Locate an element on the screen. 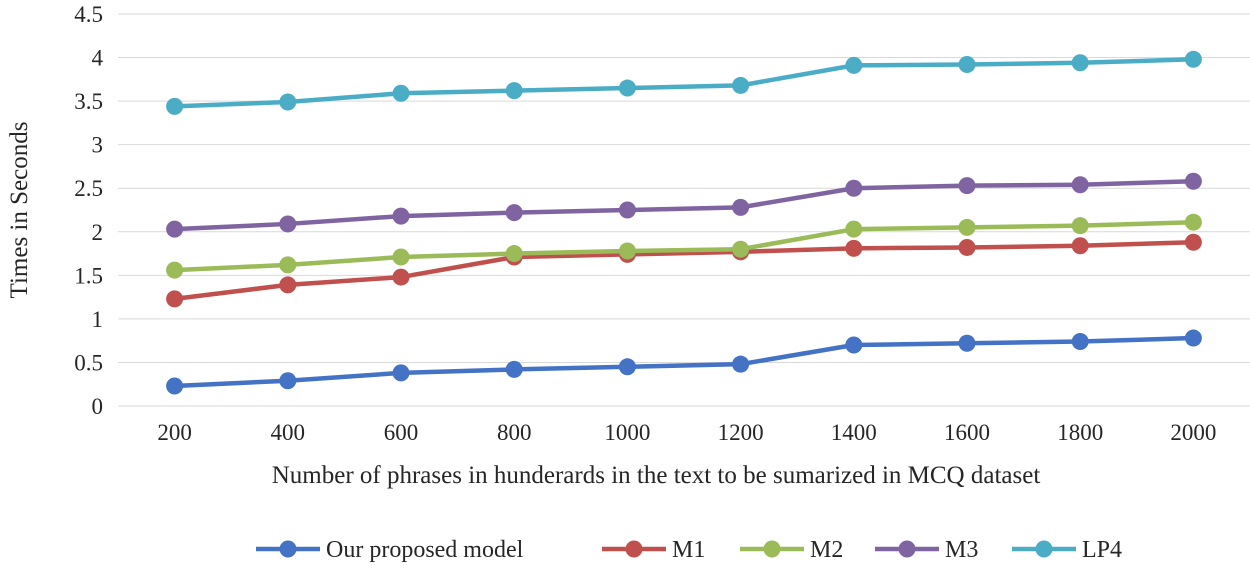 The width and height of the screenshot is (1250, 566). legend-label: M3 is located at coordinates (961, 550).